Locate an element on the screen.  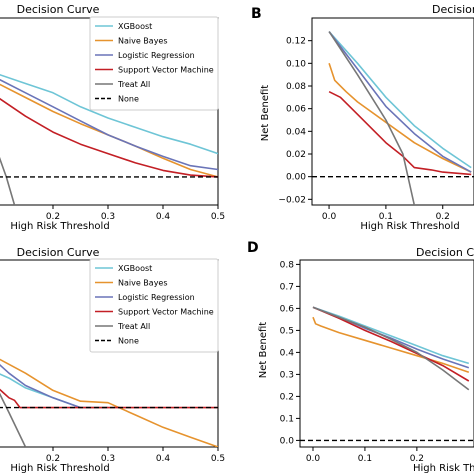
panel-c-xlabel: High Risk Threshold is located at coordinates (59, 468).